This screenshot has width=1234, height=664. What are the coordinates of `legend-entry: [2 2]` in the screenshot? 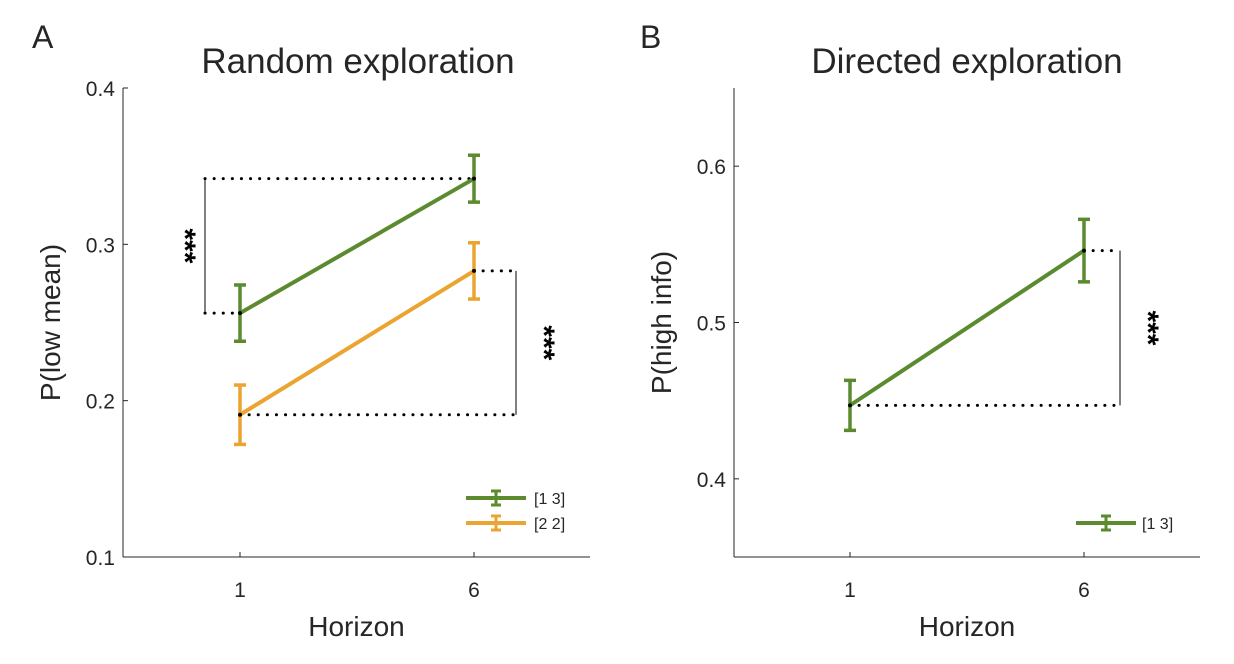 It's located at (515, 523).